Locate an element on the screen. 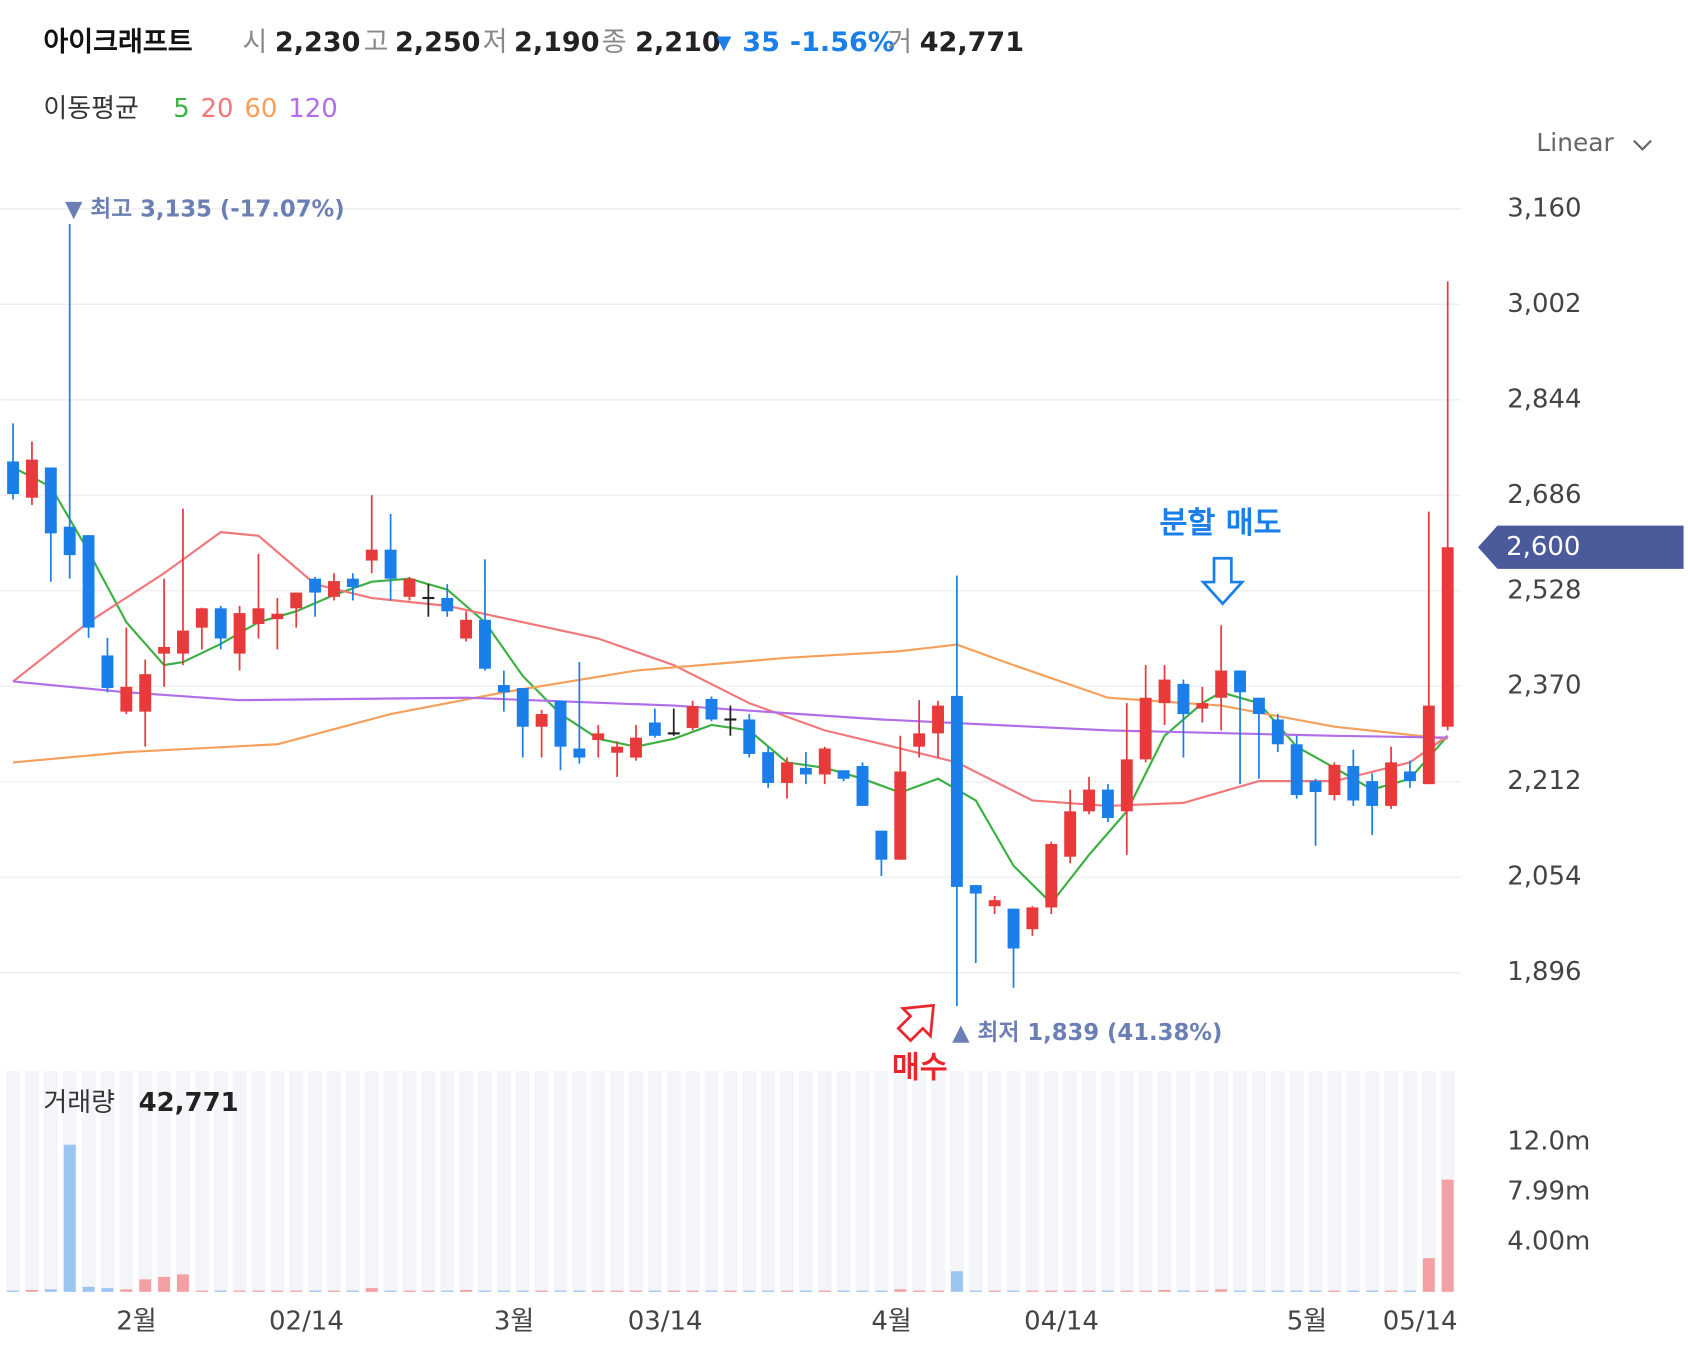 The image size is (1688, 1360). y-tick-label: 2,054 is located at coordinates (1544, 877).